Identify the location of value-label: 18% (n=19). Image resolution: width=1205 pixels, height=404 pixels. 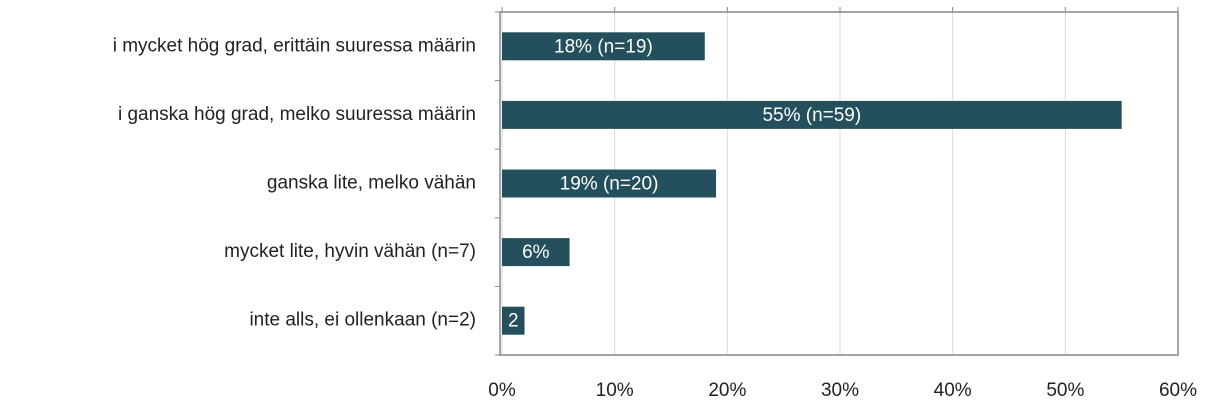
(603, 46).